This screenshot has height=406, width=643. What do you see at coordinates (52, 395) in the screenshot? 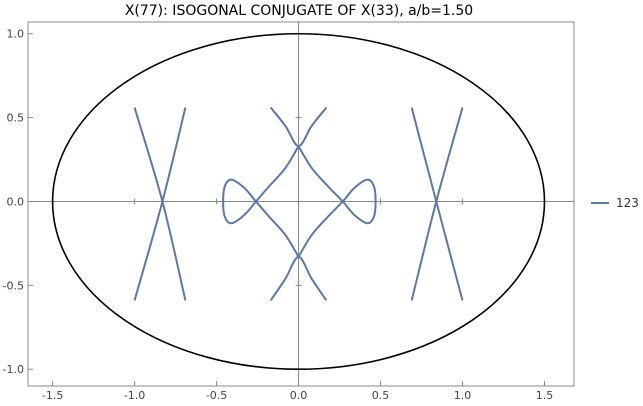
I see `x-tick-label: -1.5` at bounding box center [52, 395].